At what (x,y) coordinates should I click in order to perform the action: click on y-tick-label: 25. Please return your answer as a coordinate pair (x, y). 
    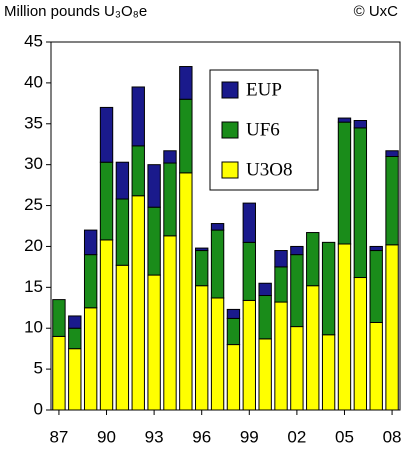
    Looking at the image, I should click on (33, 204).